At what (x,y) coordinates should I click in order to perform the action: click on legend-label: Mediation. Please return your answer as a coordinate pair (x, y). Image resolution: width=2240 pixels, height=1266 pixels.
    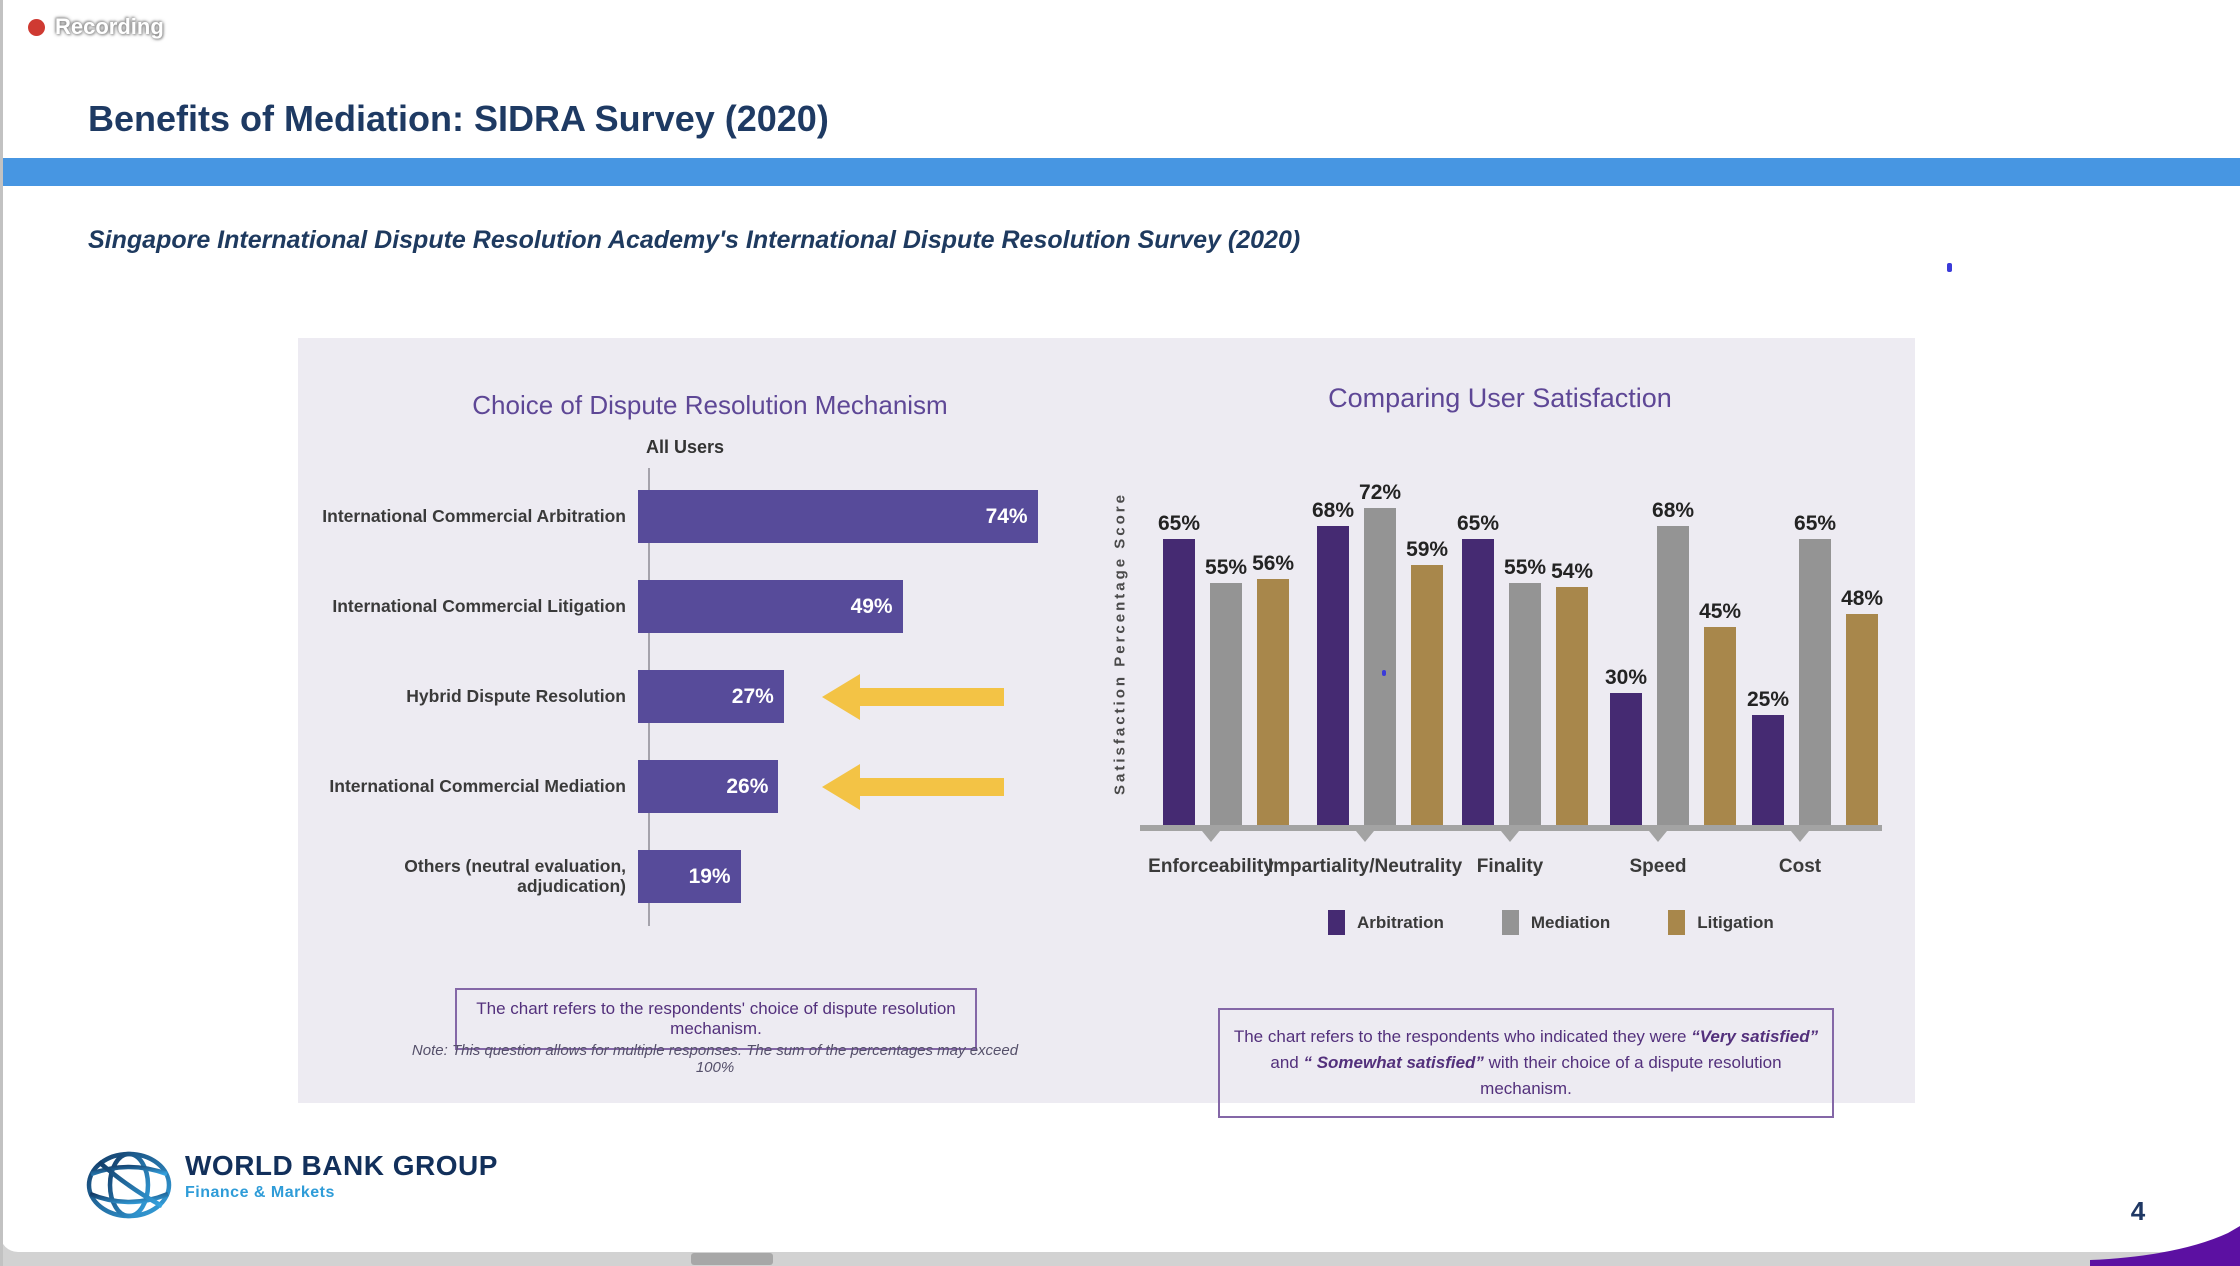
    Looking at the image, I should click on (1570, 922).